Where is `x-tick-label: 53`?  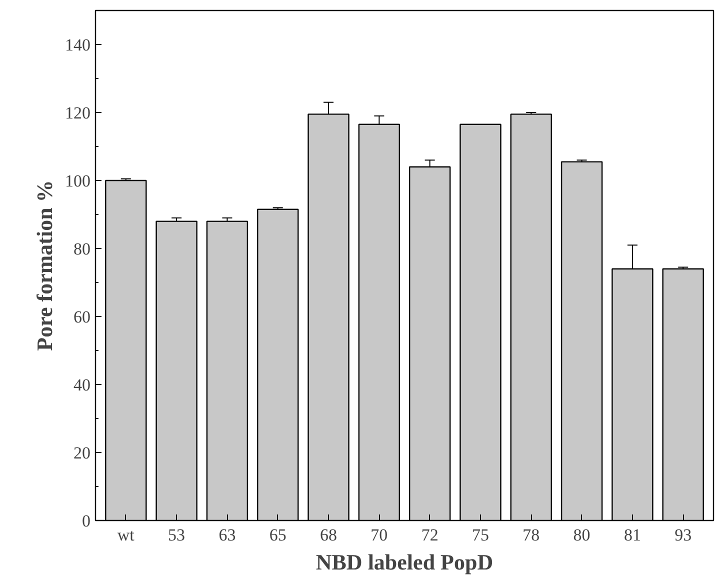
x-tick-label: 53 is located at coordinates (177, 535).